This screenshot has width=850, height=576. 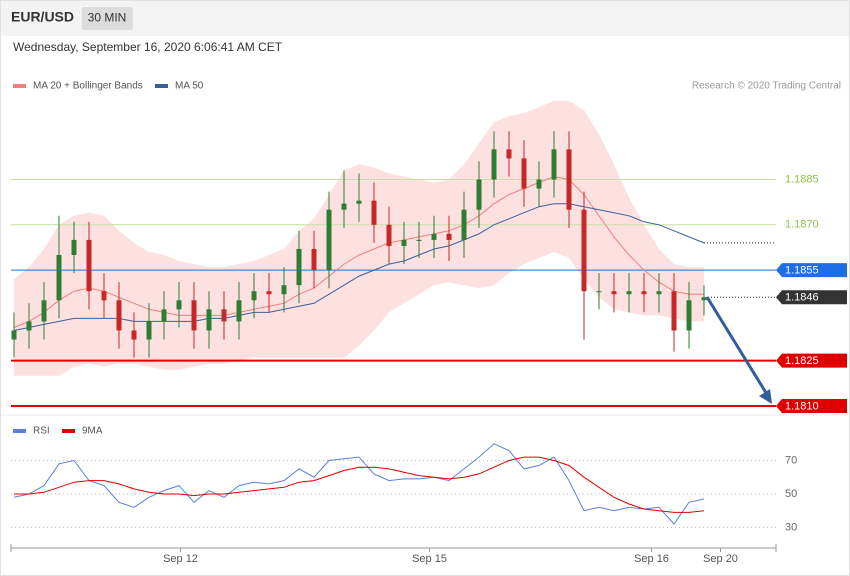 I want to click on y-tick-label: 70, so click(x=791, y=460).